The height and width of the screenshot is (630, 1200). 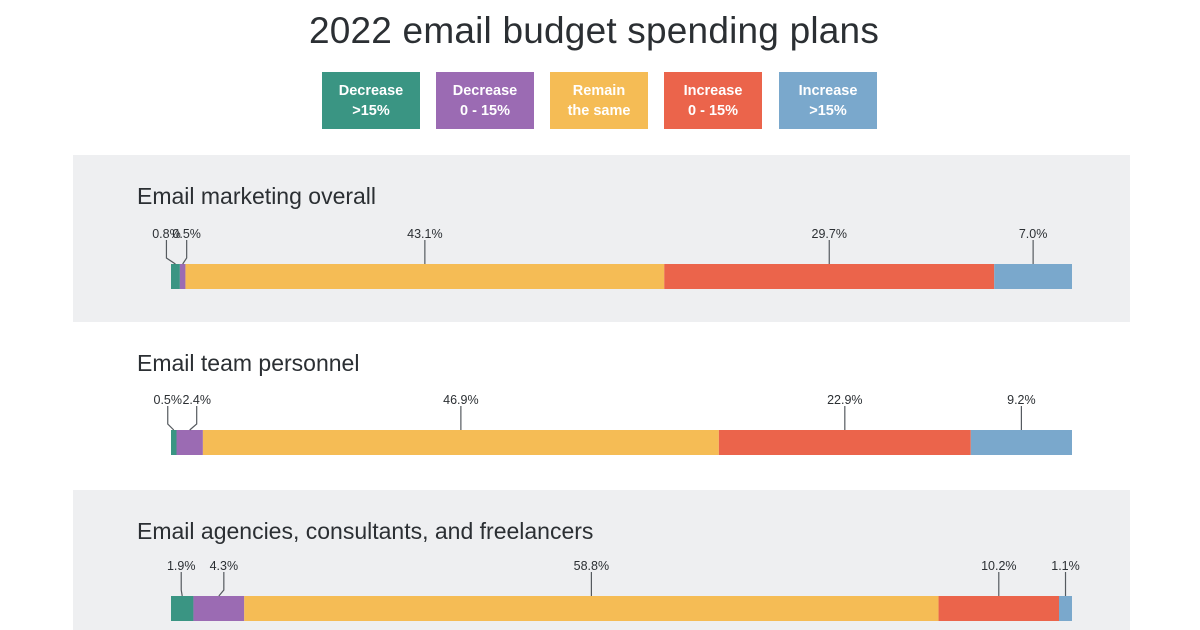 What do you see at coordinates (424, 234) in the screenshot?
I see `value-label: 43.1%` at bounding box center [424, 234].